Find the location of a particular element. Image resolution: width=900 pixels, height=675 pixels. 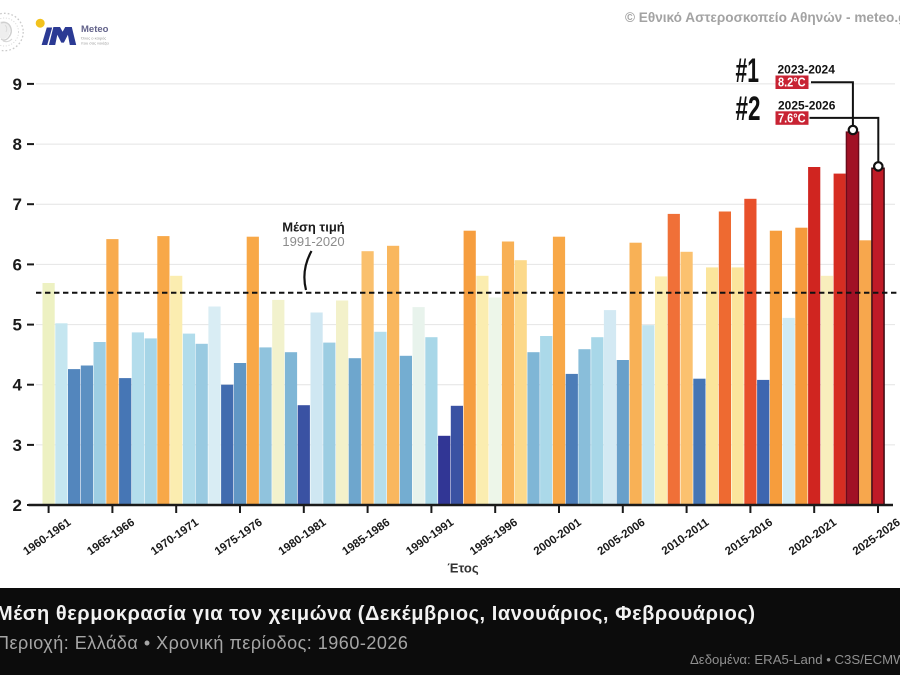

svg-text: 1991-2020 is located at coordinates (313, 241).